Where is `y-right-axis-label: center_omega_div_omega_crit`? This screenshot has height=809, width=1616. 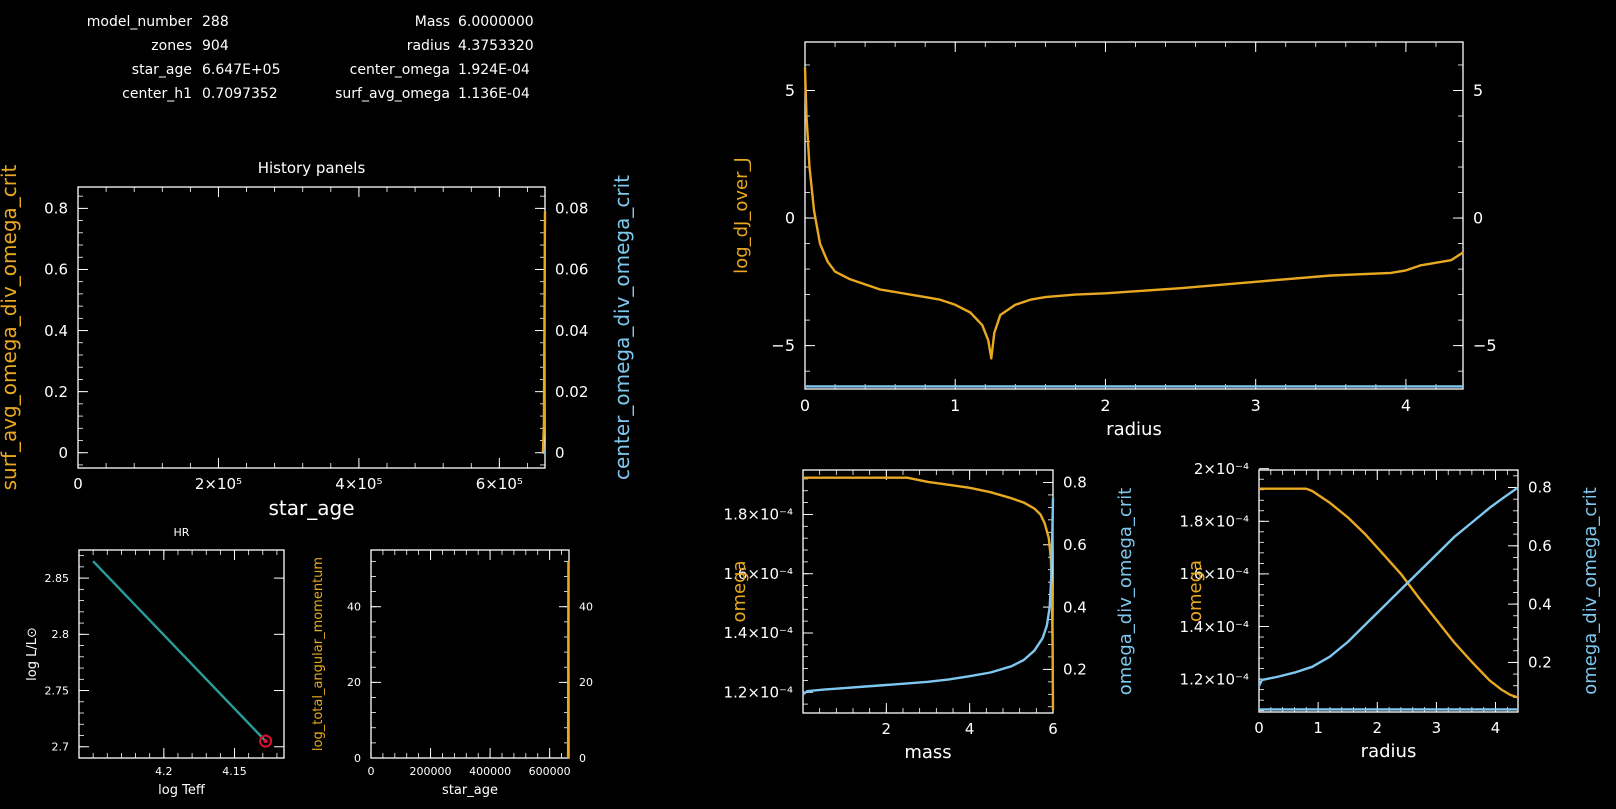 y-right-axis-label: center_omega_div_omega_crit is located at coordinates (622, 327).